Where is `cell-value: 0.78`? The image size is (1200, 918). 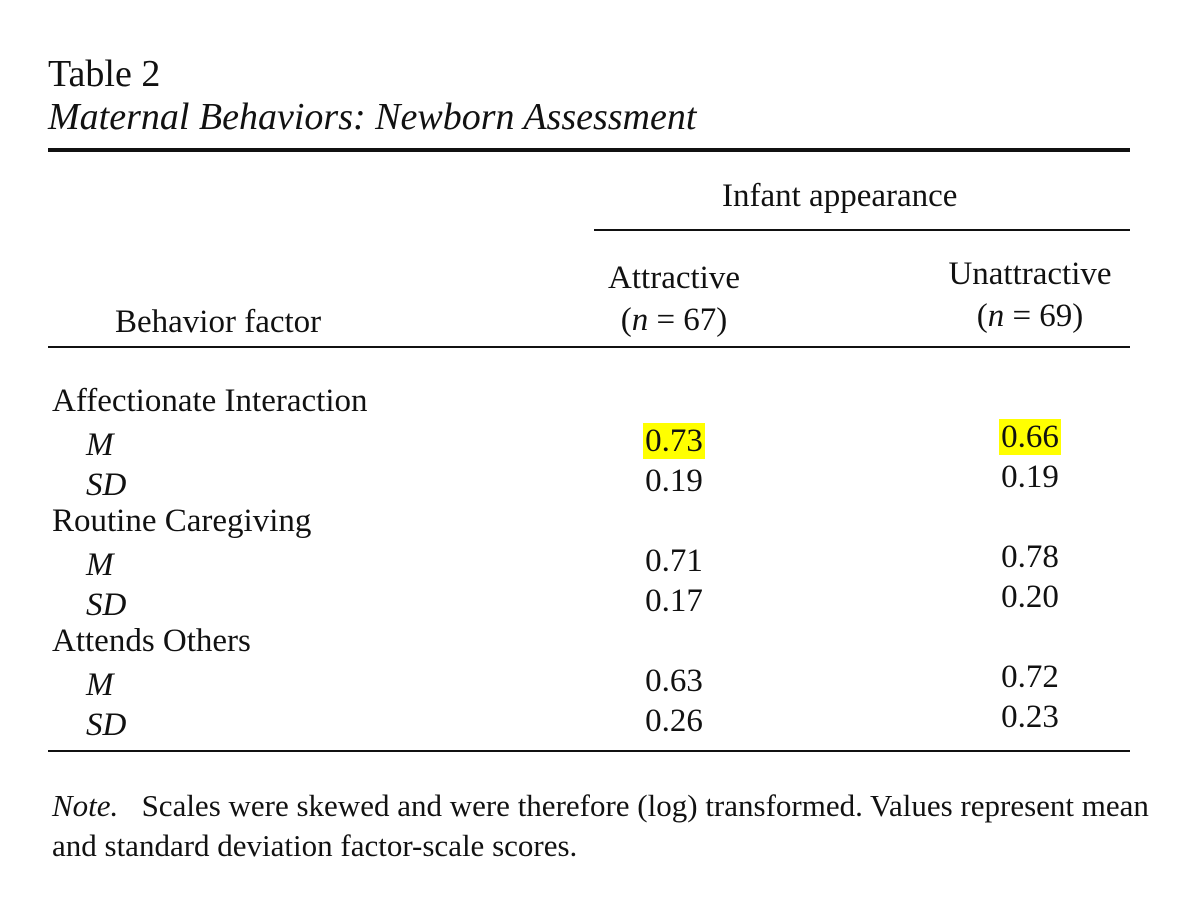 cell-value: 0.78 is located at coordinates (1030, 557).